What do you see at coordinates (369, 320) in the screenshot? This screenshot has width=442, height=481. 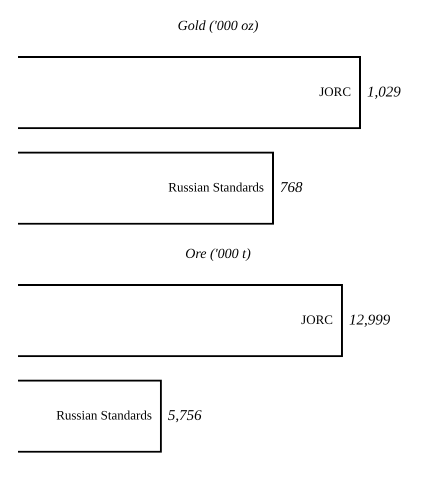 I see `data-label: 12,999` at bounding box center [369, 320].